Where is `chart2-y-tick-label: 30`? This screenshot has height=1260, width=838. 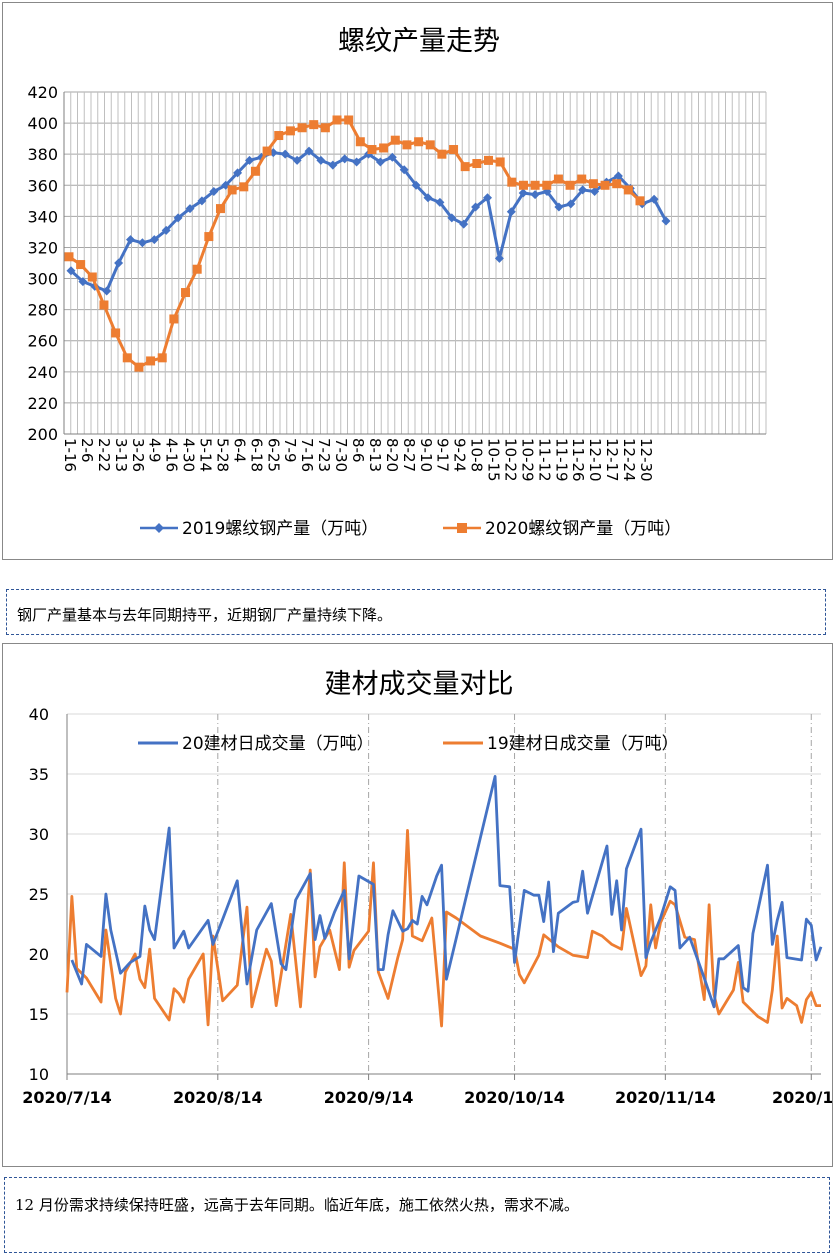
chart2-y-tick-label: 30 is located at coordinates (39, 834).